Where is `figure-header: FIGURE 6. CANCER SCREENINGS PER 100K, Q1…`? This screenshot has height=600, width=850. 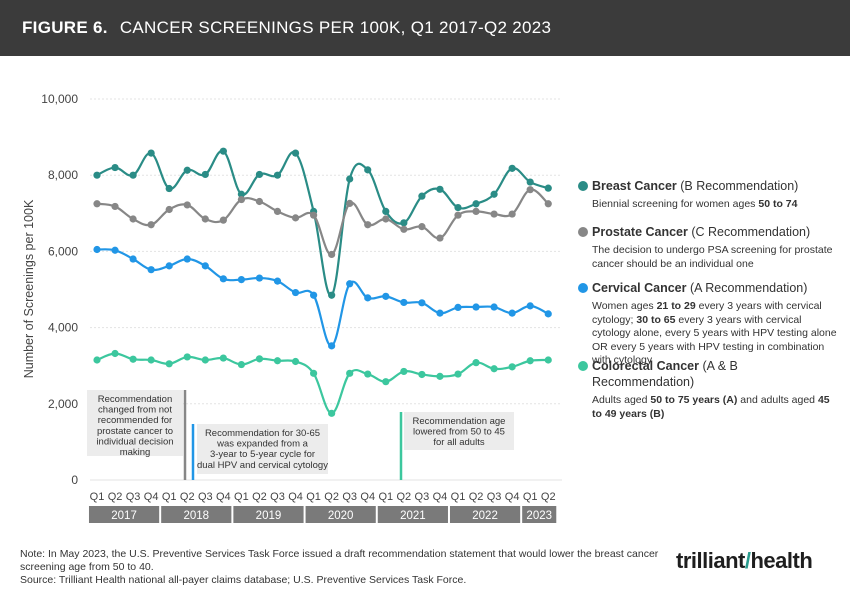 figure-header: FIGURE 6. CANCER SCREENINGS PER 100K, Q1… is located at coordinates (425, 28).